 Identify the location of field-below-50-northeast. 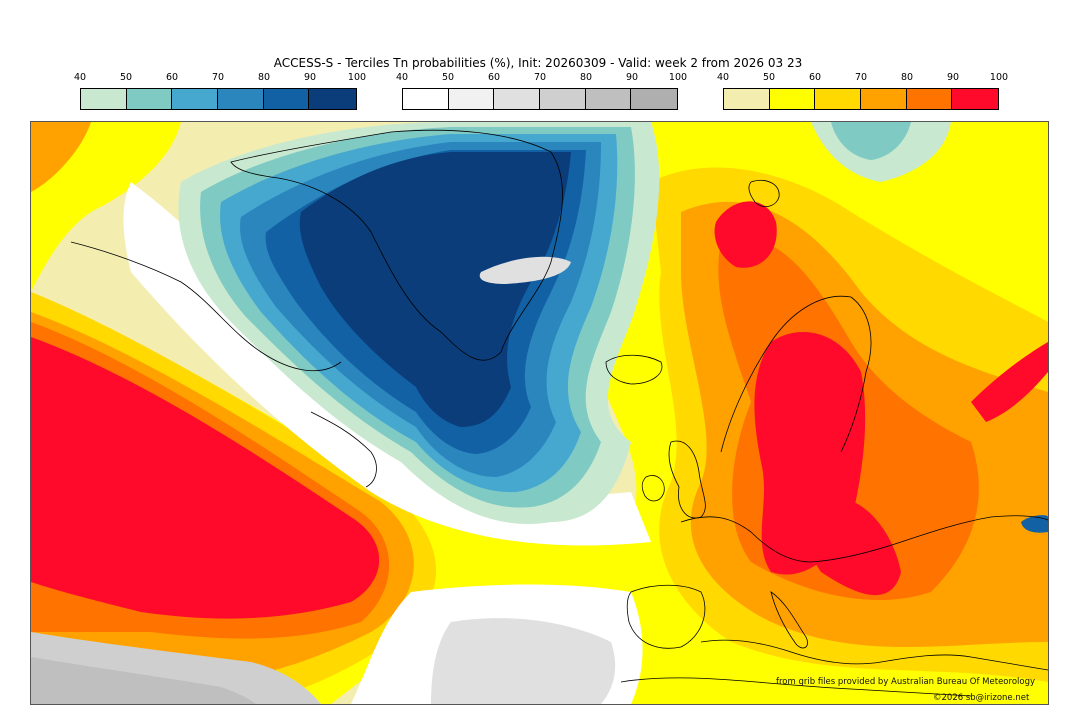
(871, 141).